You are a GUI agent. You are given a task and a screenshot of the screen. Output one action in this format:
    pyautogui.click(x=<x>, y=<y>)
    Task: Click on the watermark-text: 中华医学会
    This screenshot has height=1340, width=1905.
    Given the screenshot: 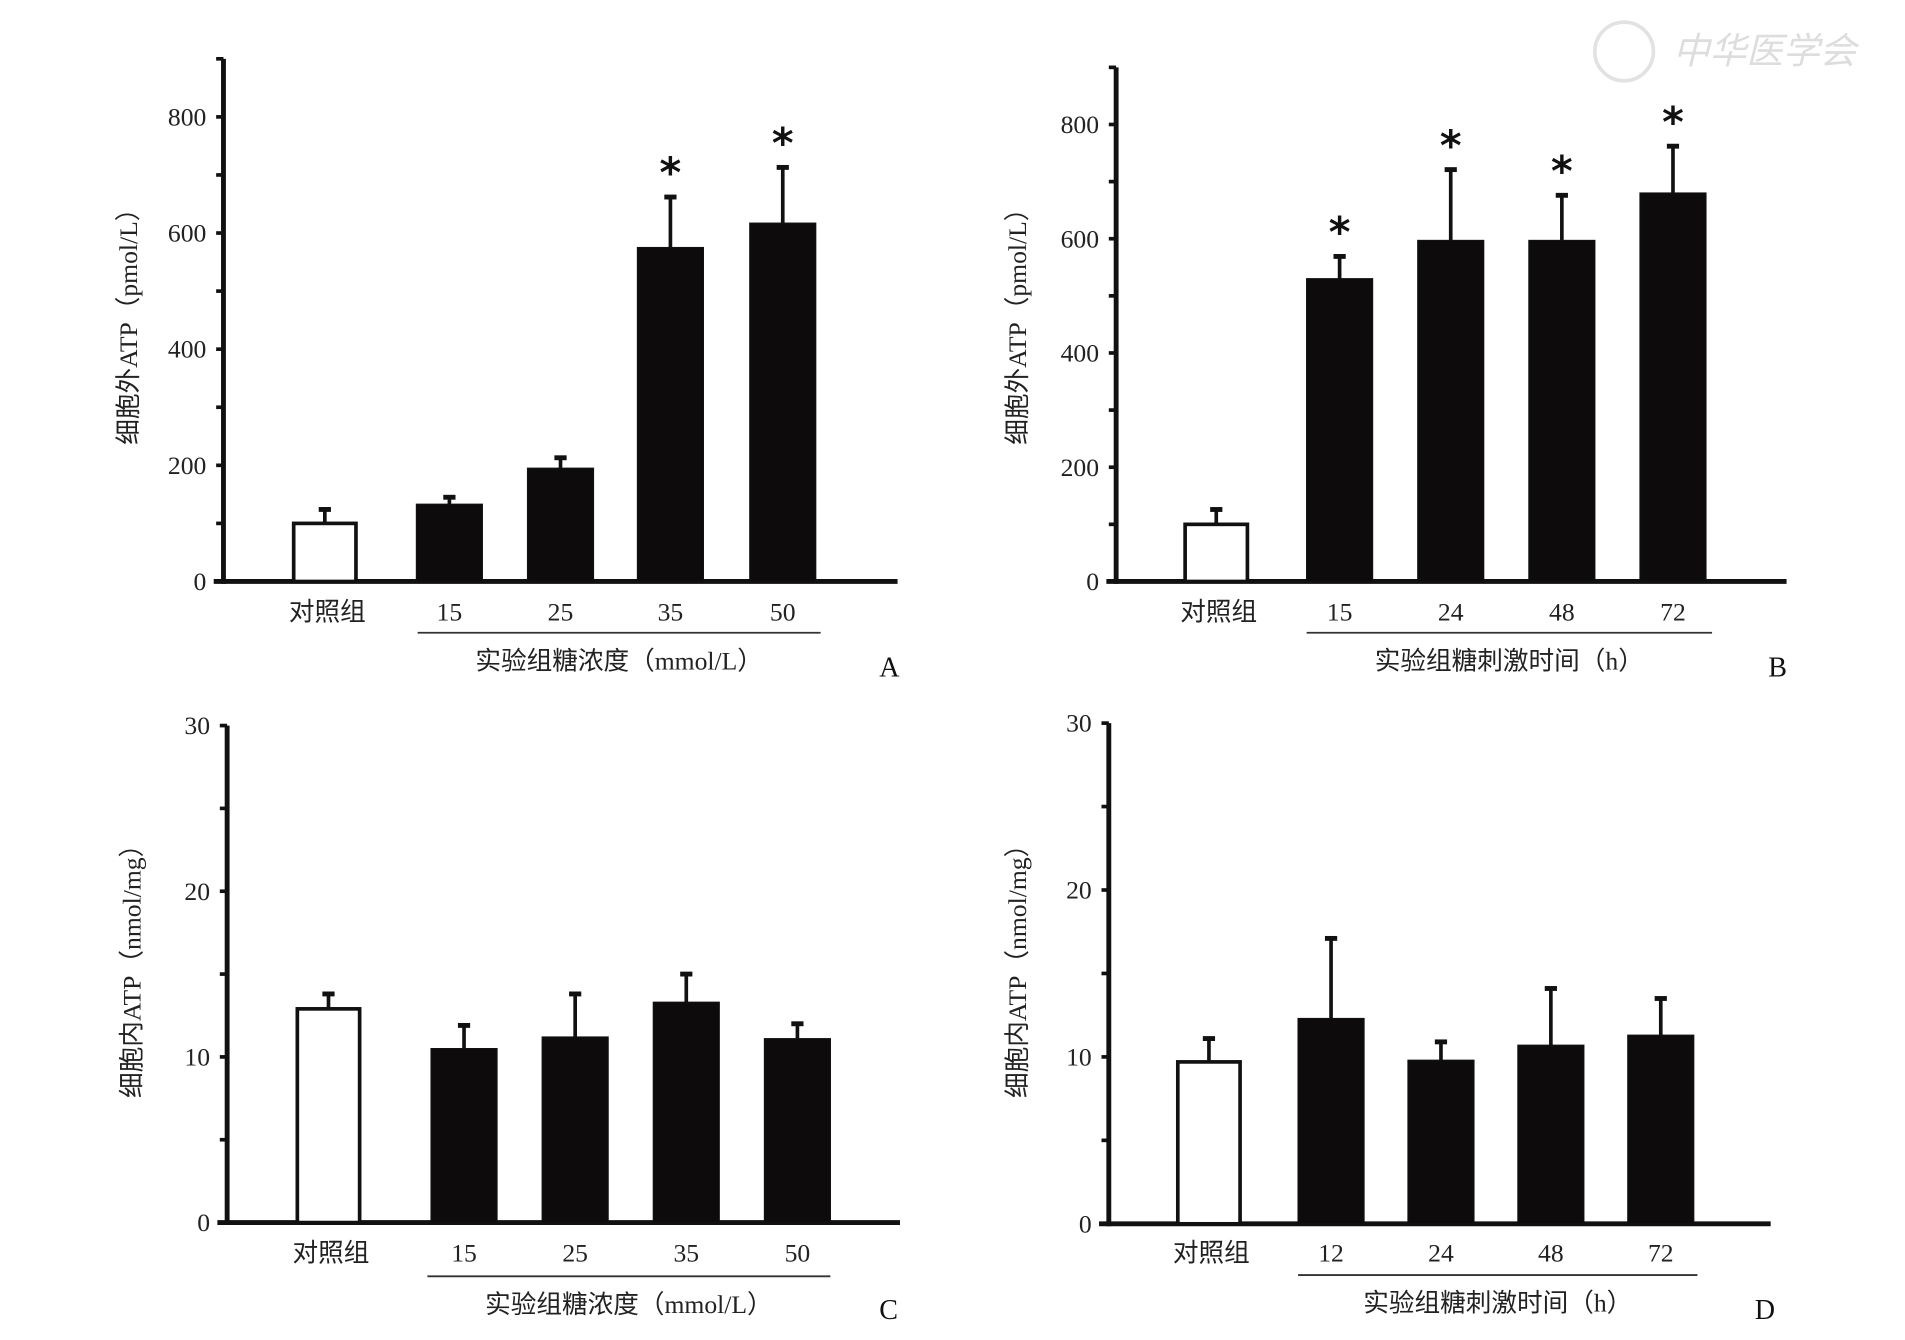 What is the action you would take?
    pyautogui.click(x=1766, y=51)
    